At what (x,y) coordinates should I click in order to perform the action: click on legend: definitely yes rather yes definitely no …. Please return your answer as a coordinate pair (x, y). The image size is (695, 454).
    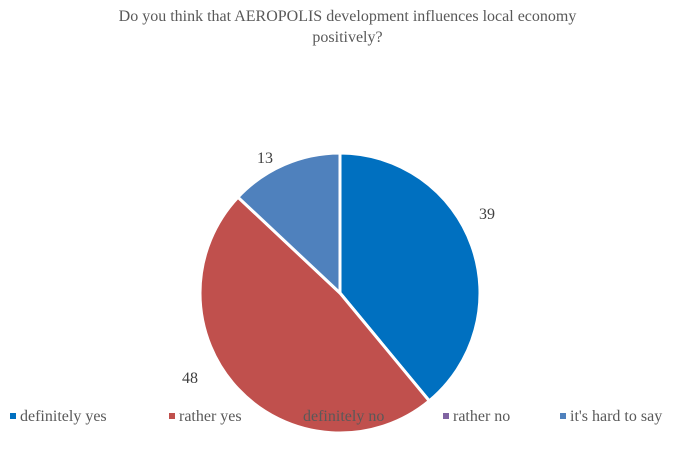
    Looking at the image, I should click on (347, 417).